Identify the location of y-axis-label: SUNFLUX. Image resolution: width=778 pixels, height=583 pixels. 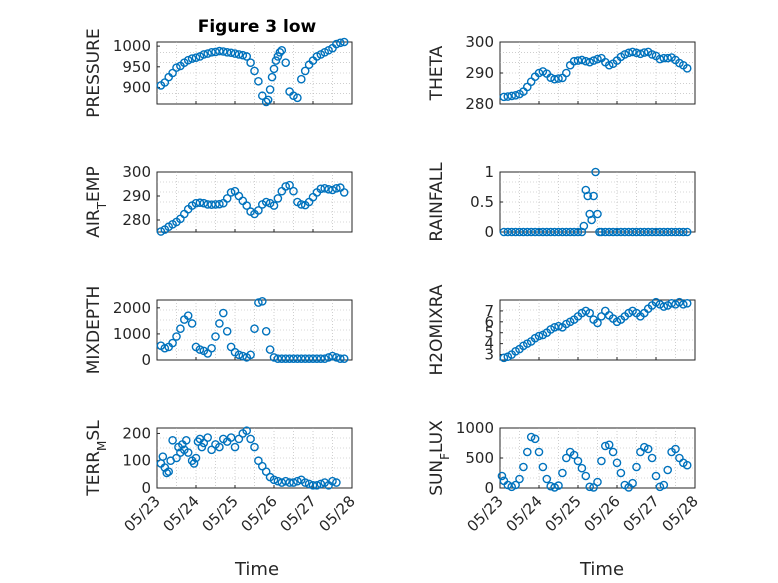
(439, 458).